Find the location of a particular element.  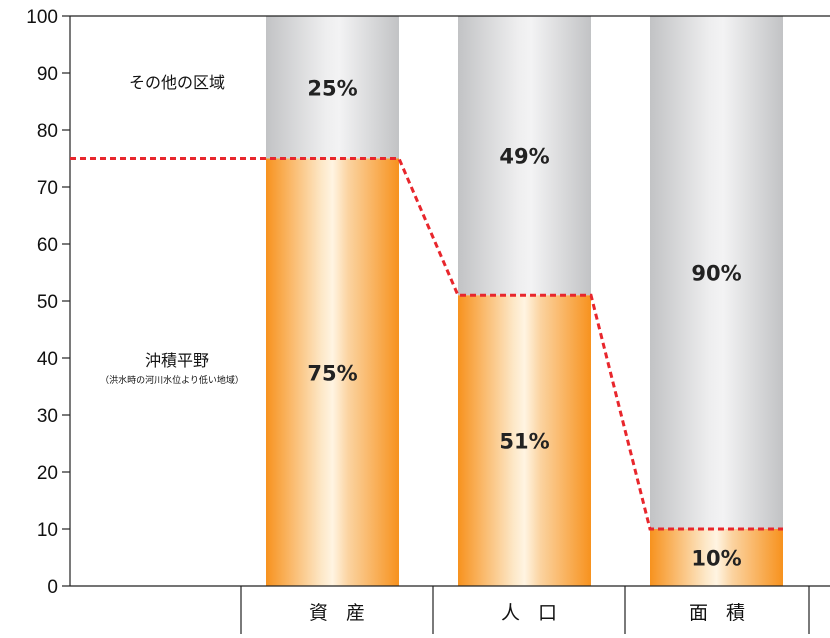

data-label-other-1: 25% is located at coordinates (332, 88).